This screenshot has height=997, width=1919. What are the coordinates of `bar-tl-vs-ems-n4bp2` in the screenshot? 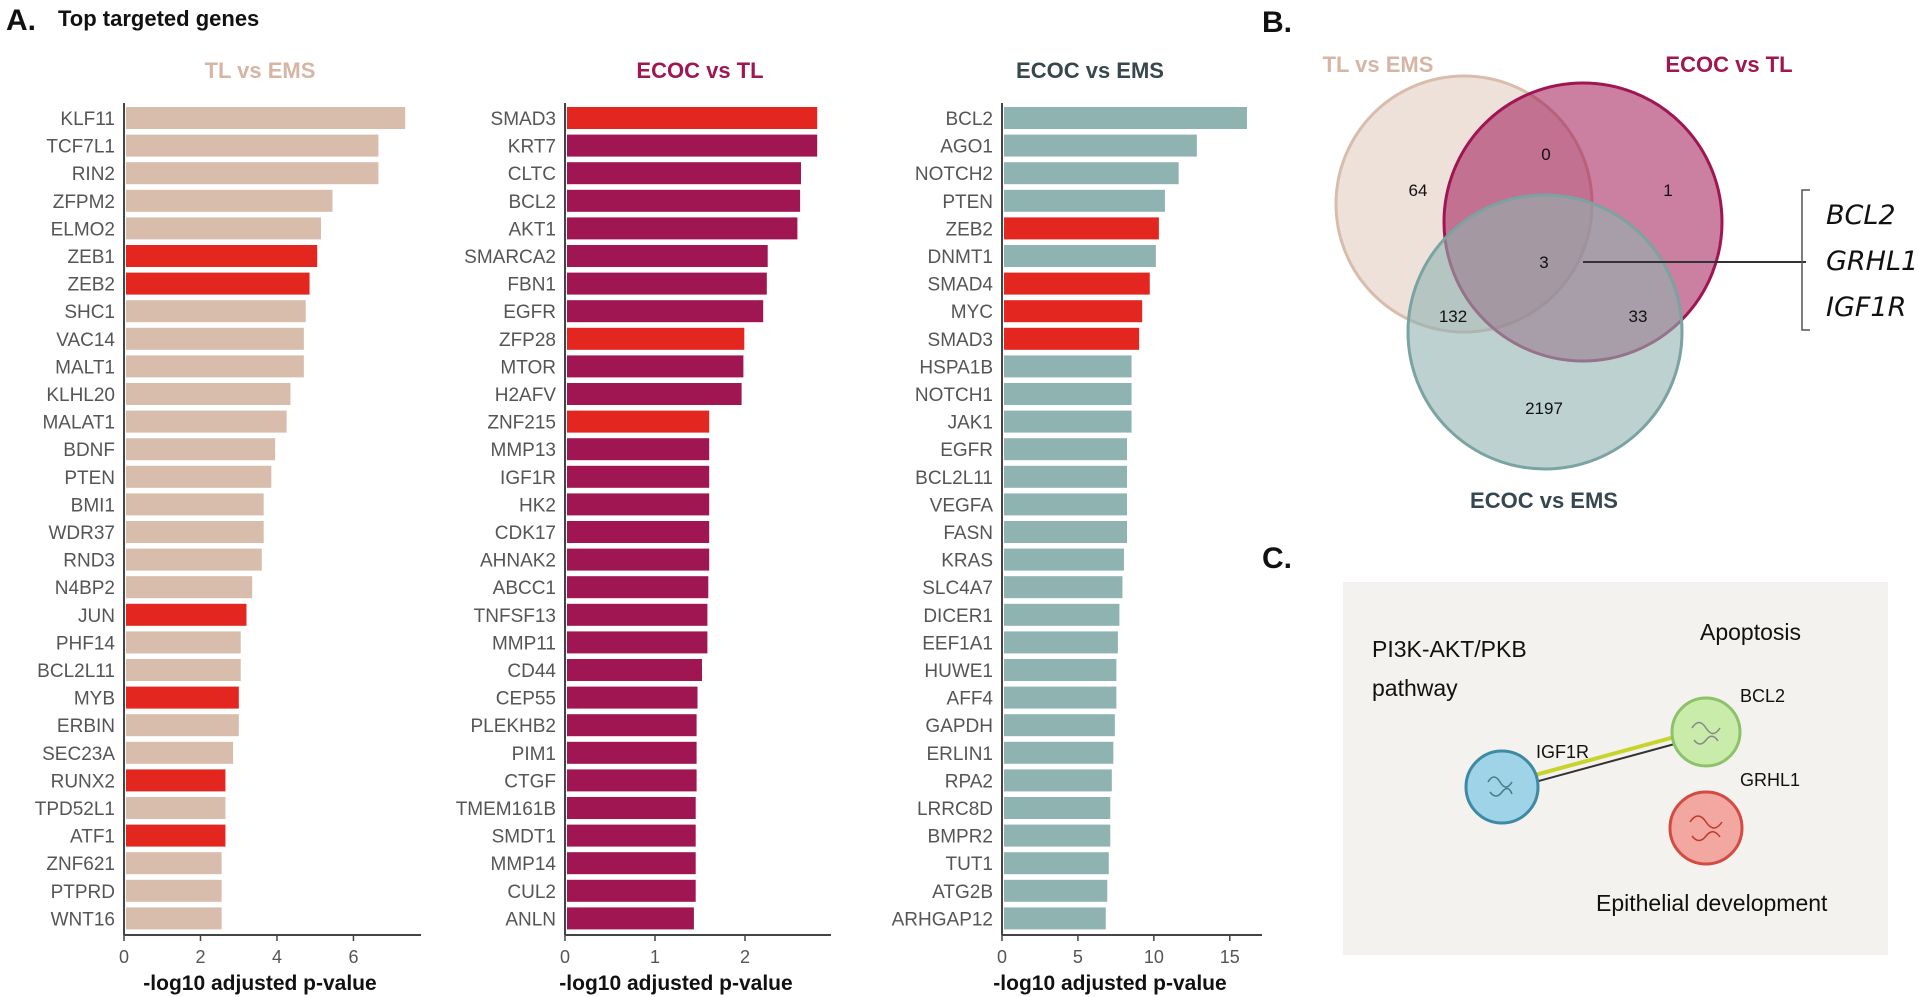 It's located at (189, 587).